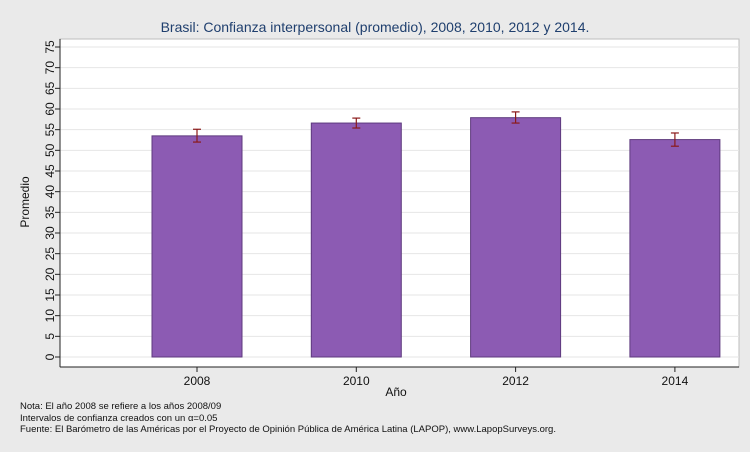  Describe the element at coordinates (50, 254) in the screenshot. I see `y-tick-label: 25` at that location.